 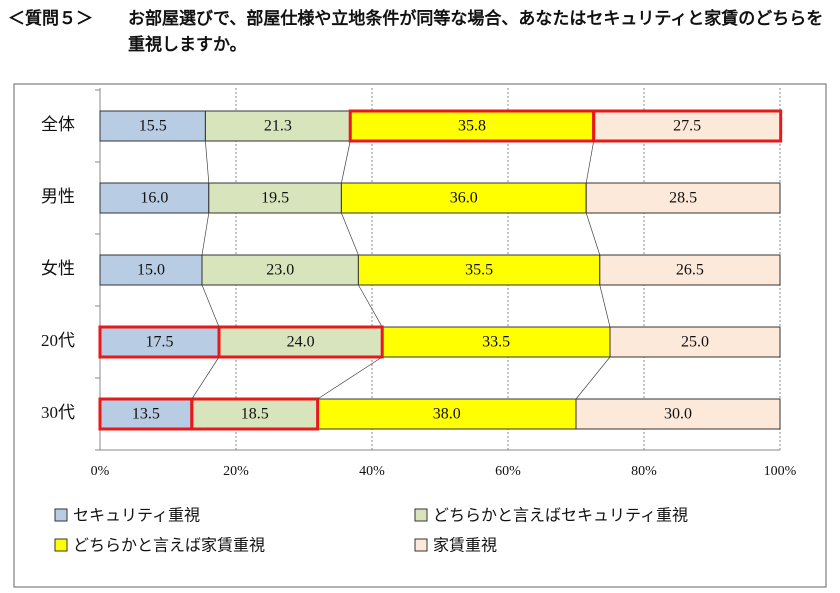 I want to click on y-tick-label: 30代, so click(x=58, y=412).